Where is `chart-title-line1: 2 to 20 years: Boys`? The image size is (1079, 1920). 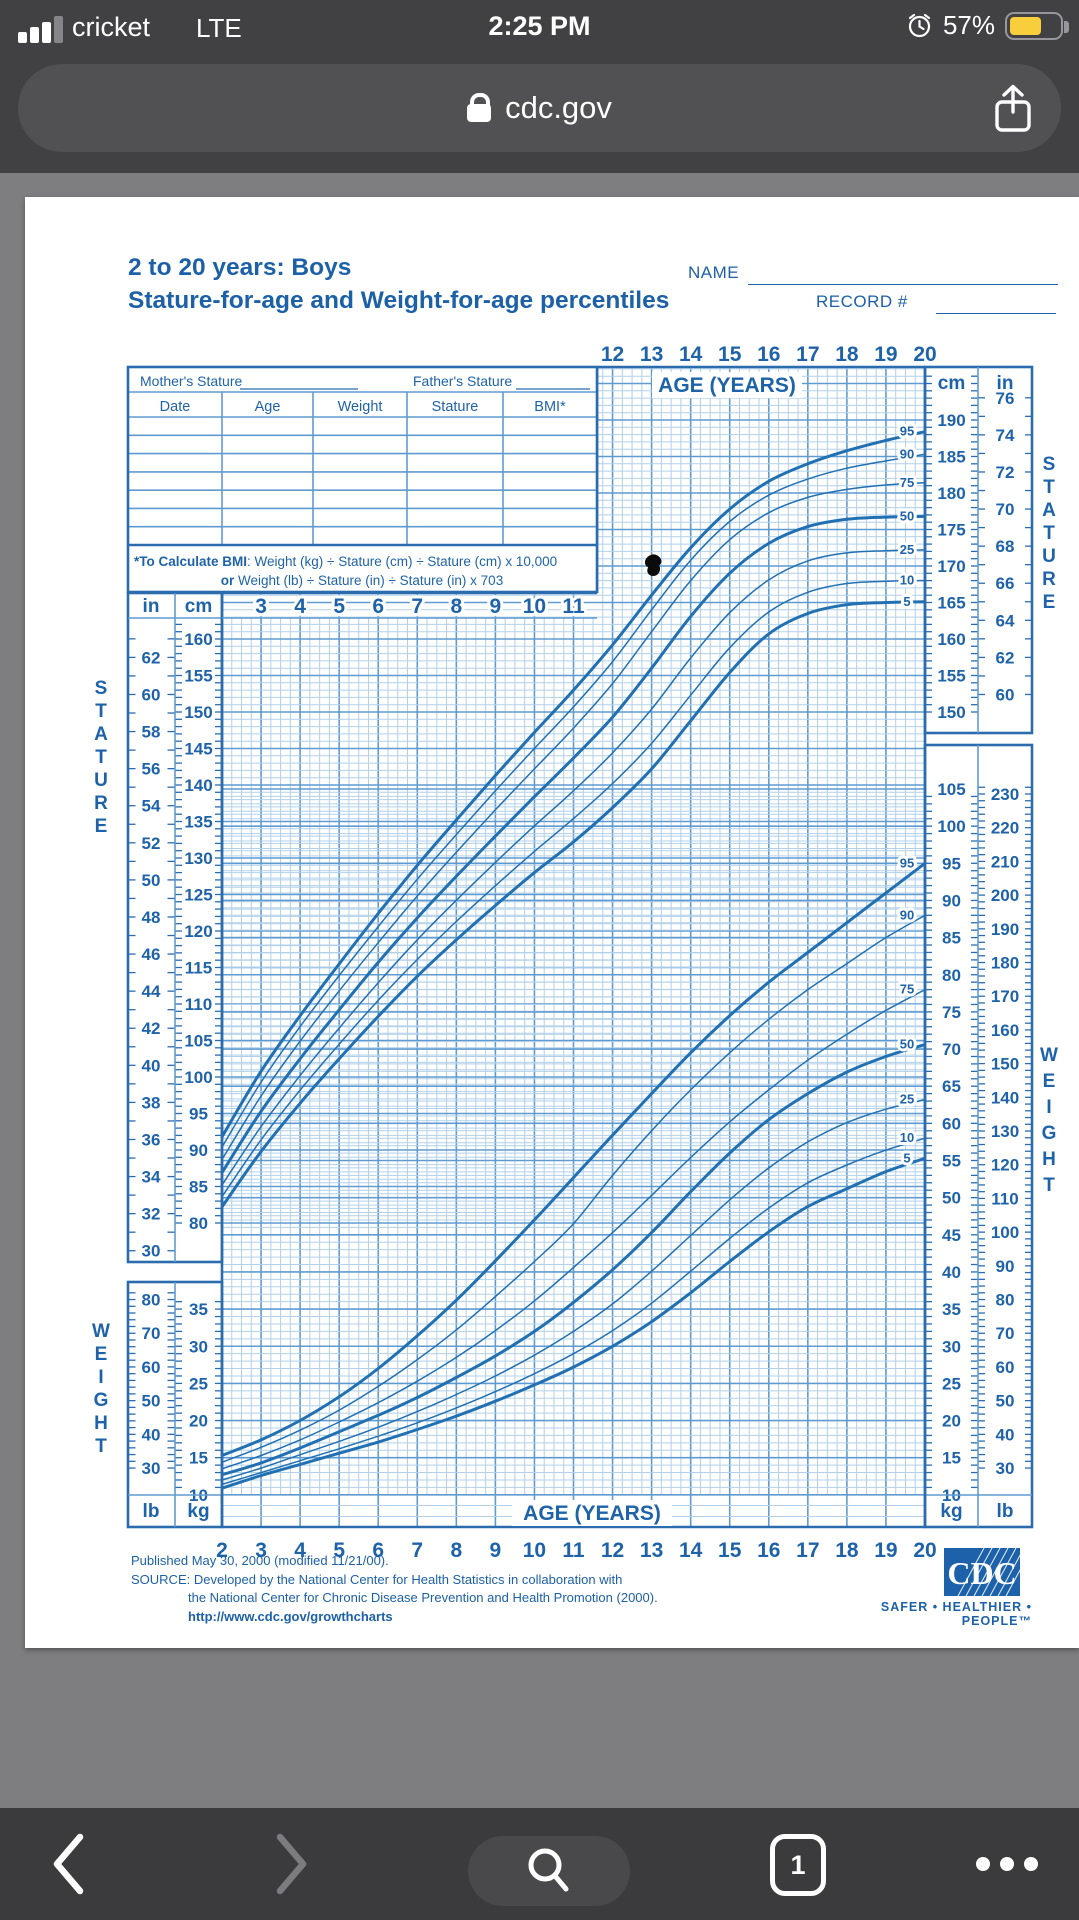
chart-title-line1: 2 to 20 years: Boys is located at coordinates (240, 267).